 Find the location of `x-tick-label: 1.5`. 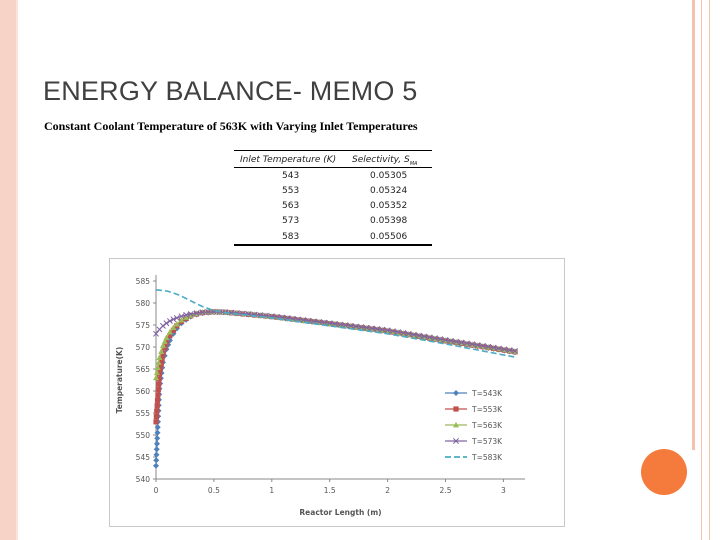

x-tick-label: 1.5 is located at coordinates (330, 490).